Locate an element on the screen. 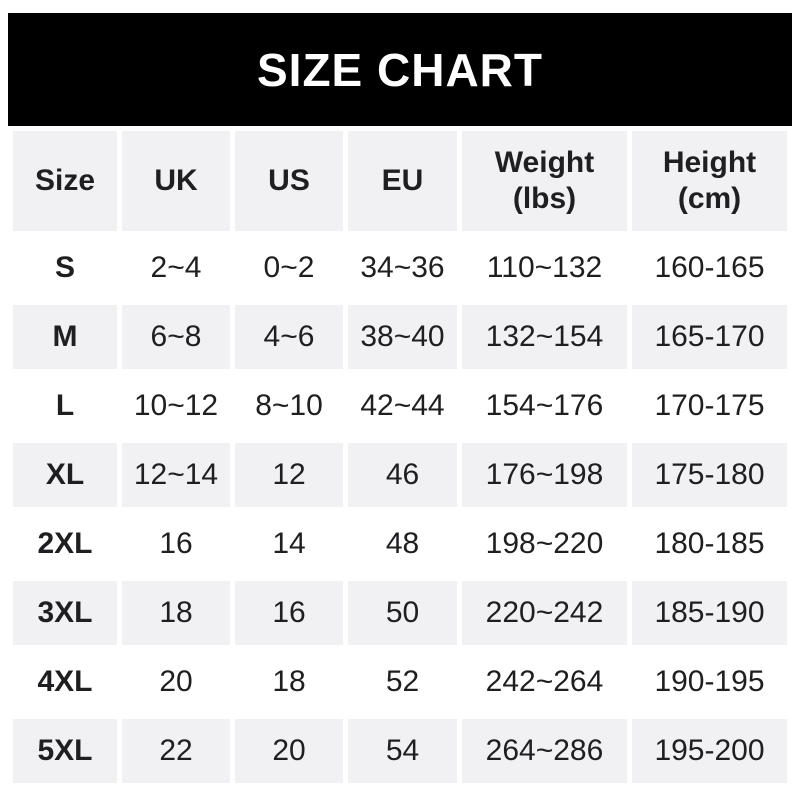 The width and height of the screenshot is (800, 800). eu-cell: 54 is located at coordinates (402, 751).